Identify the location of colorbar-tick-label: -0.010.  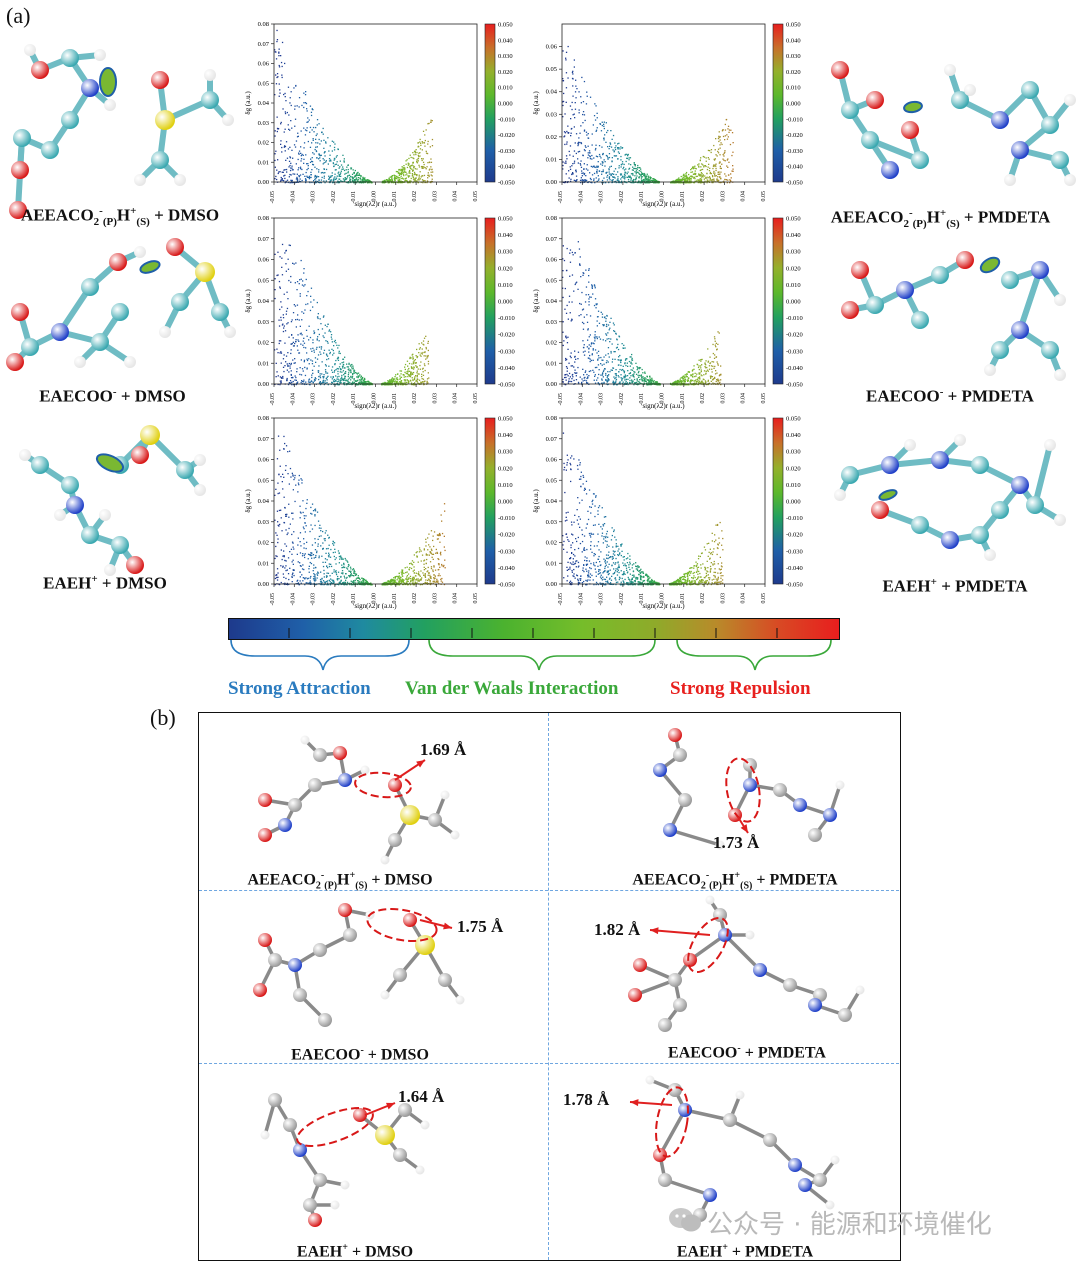
(506, 318).